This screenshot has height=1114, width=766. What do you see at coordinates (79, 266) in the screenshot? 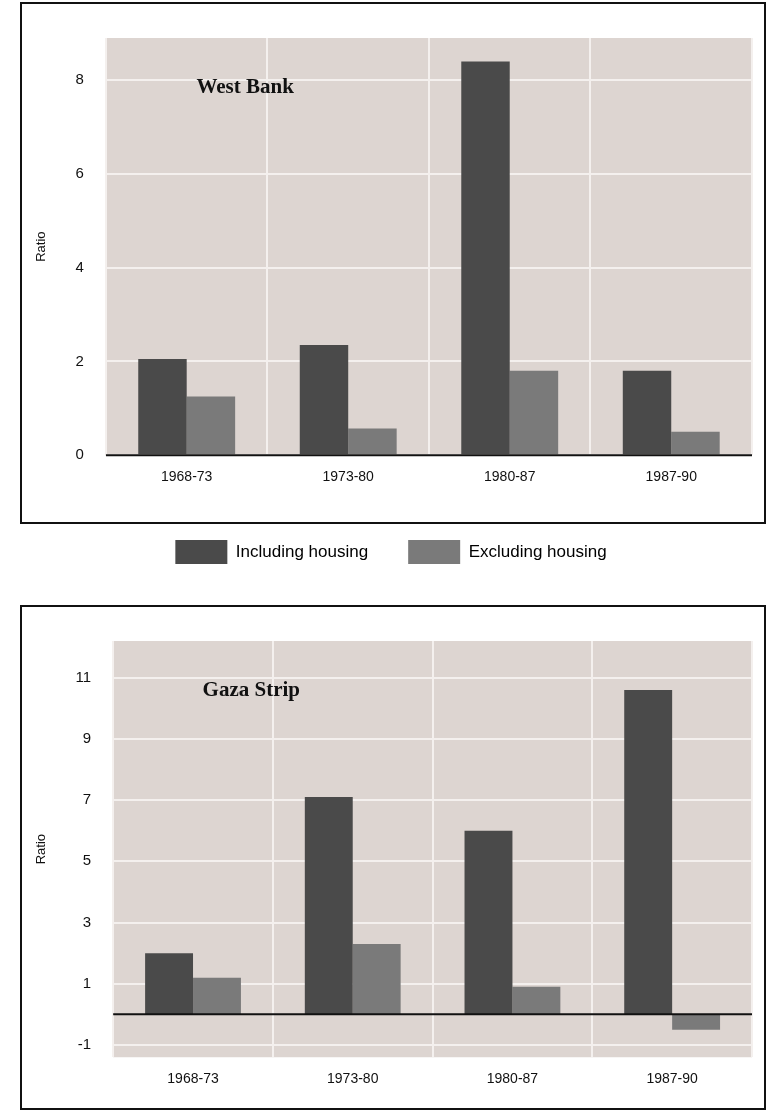
I see `y-tick-label: 4` at bounding box center [79, 266].